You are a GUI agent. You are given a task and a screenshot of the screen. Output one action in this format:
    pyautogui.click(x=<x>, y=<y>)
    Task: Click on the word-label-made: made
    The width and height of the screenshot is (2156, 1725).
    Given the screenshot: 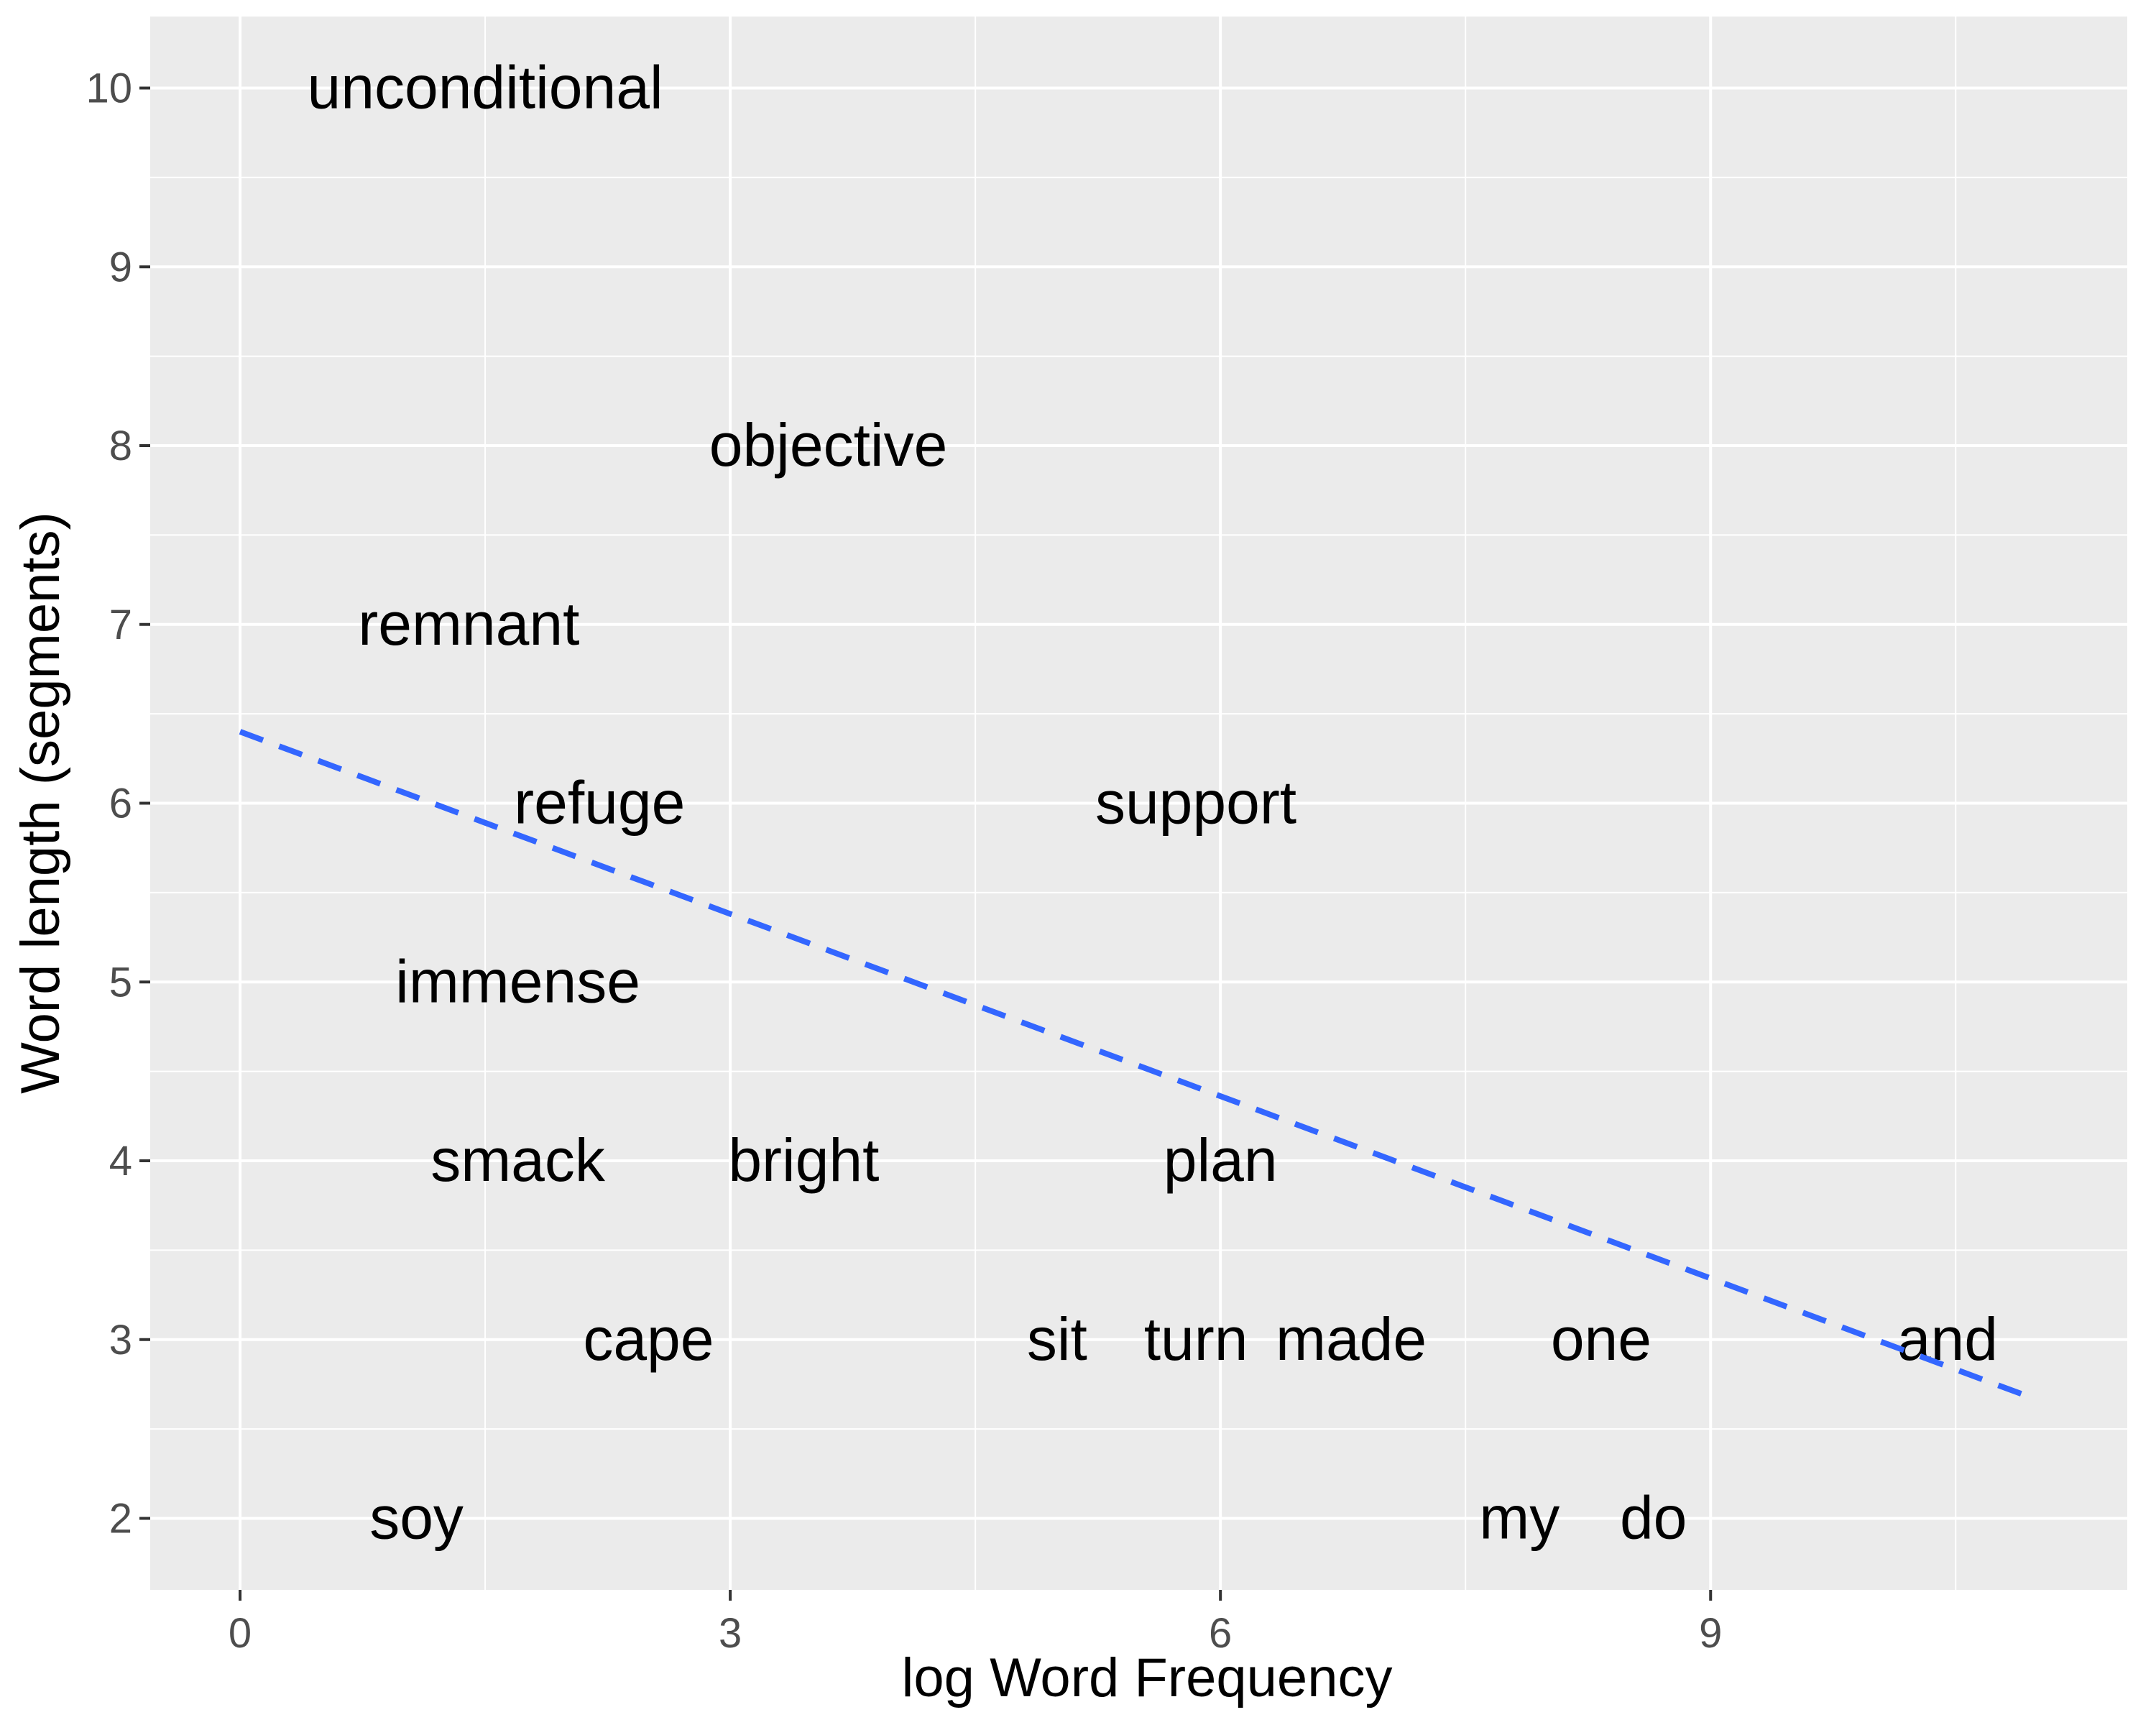 What is the action you would take?
    pyautogui.click(x=1352, y=1339)
    